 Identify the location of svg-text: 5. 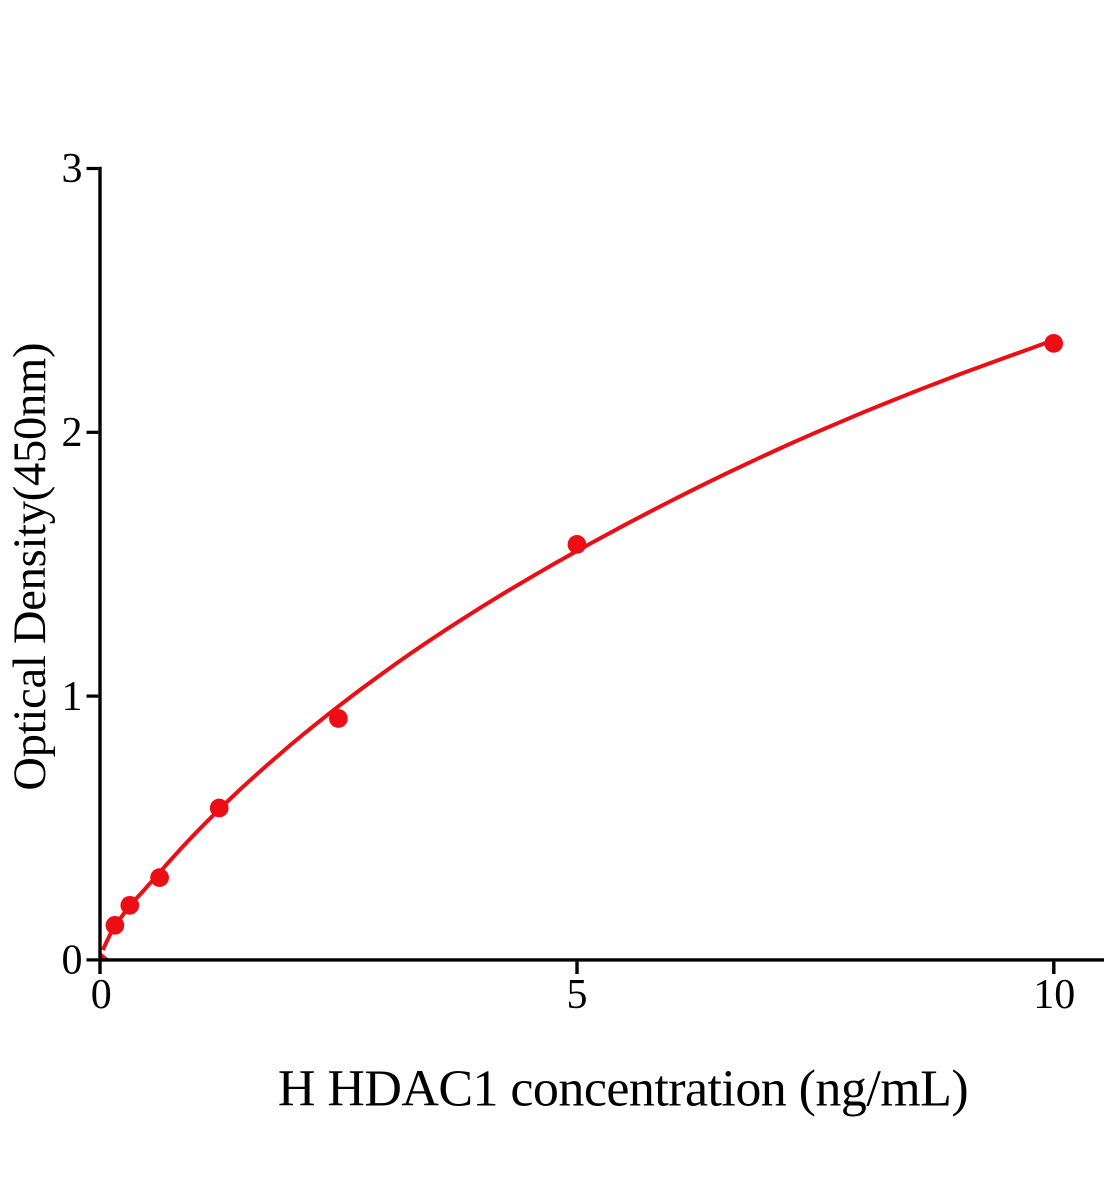
(577, 995).